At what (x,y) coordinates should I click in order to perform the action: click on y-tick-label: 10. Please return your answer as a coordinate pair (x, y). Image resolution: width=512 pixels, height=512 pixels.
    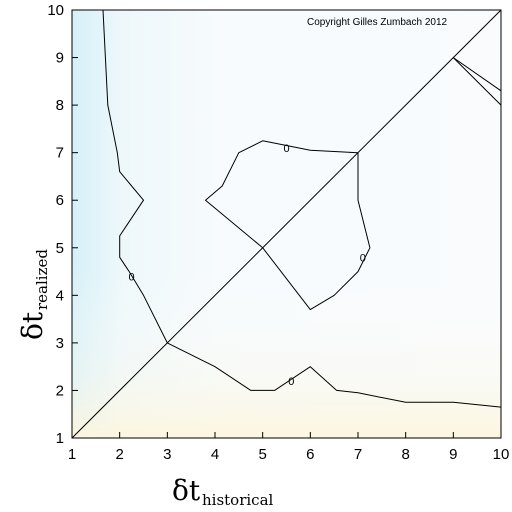
    Looking at the image, I should click on (55, 10).